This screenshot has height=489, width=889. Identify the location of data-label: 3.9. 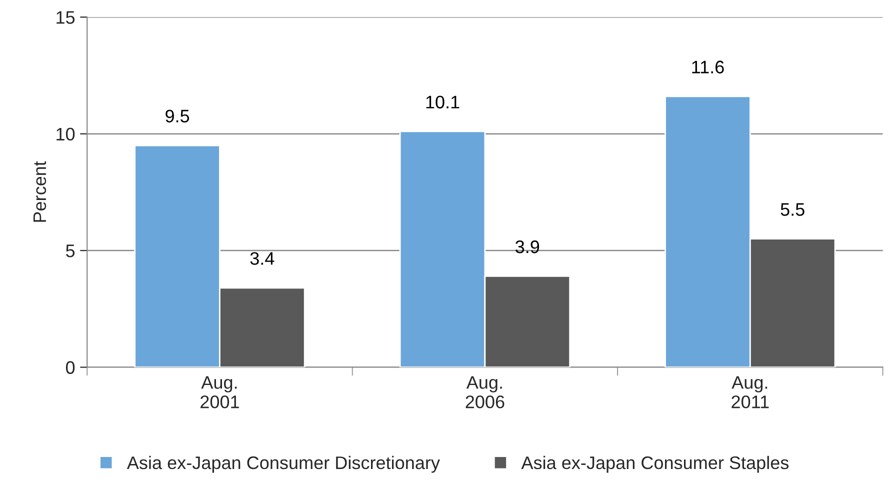
(528, 247).